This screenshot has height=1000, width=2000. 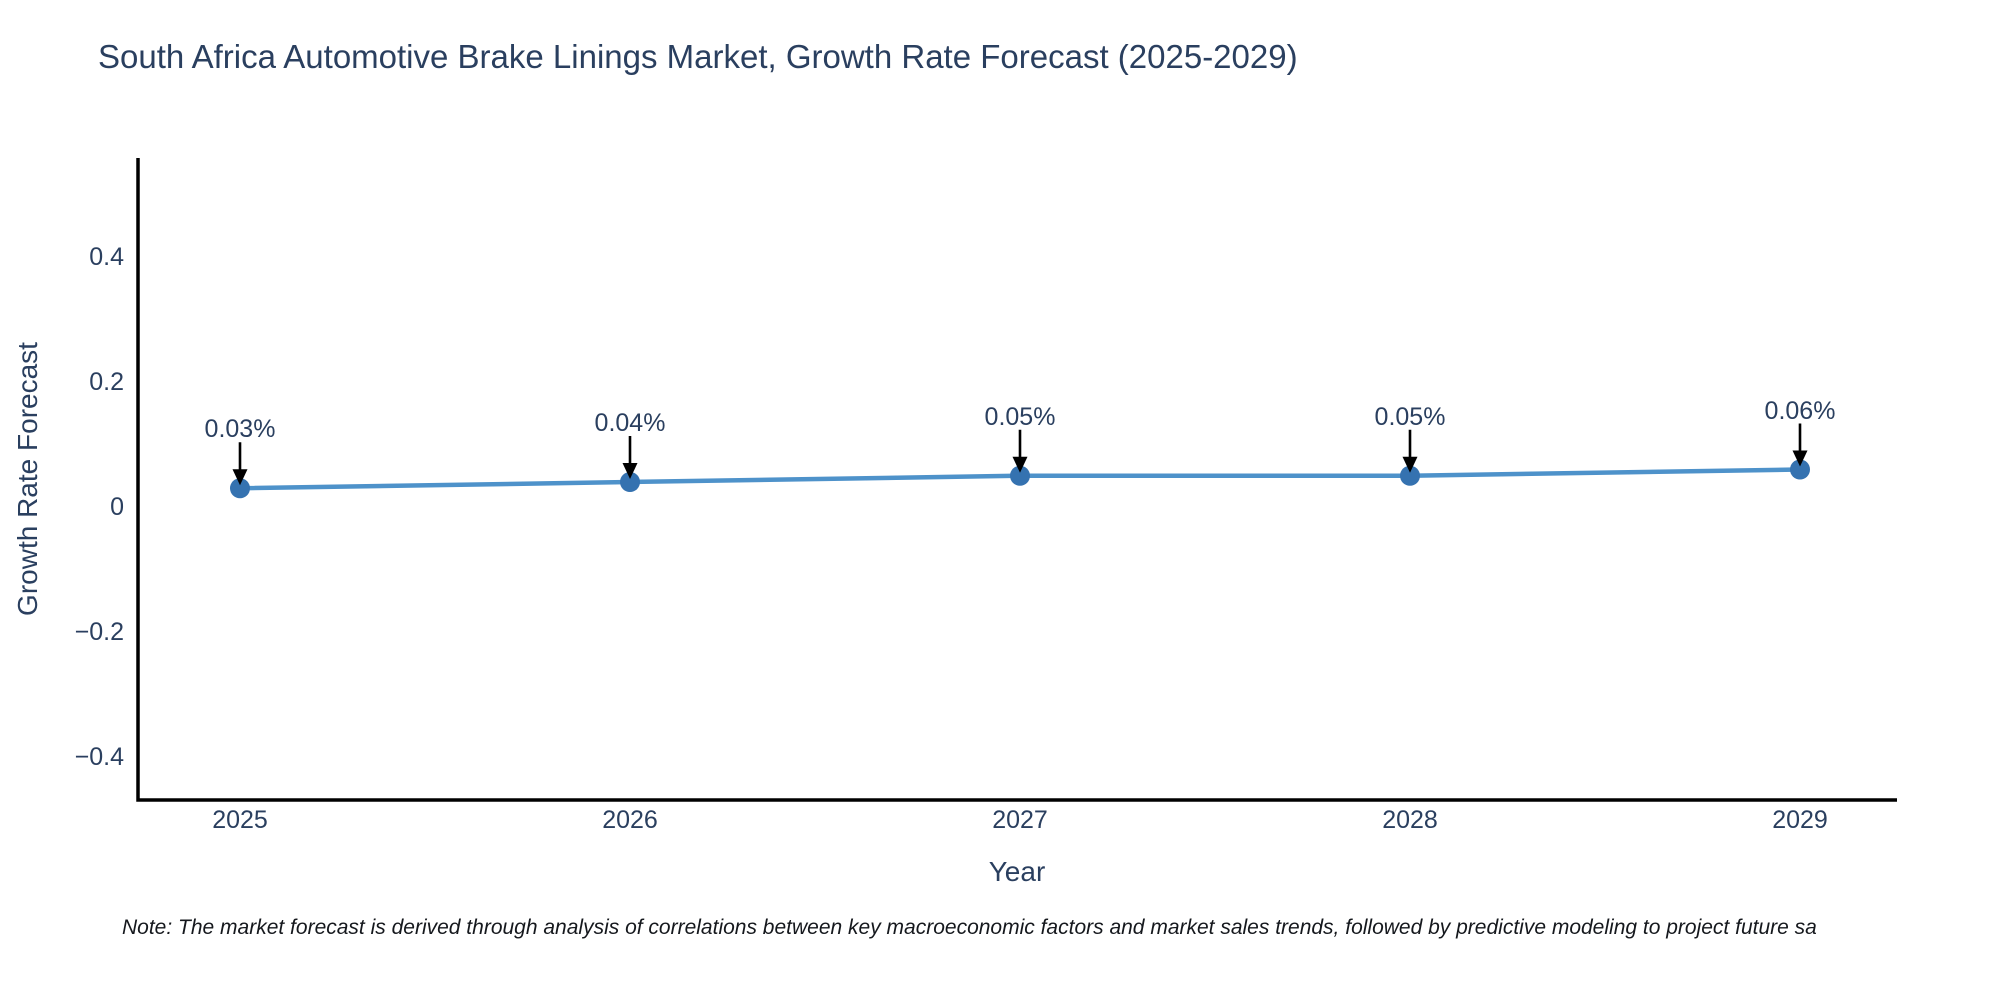 I want to click on x-tick-label: 2025, so click(x=240, y=820).